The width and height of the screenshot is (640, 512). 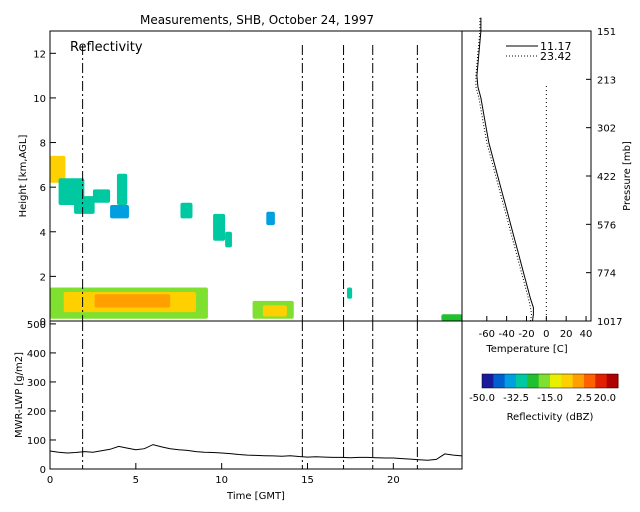 I want to click on y-tick-label: 200, so click(x=36, y=412).